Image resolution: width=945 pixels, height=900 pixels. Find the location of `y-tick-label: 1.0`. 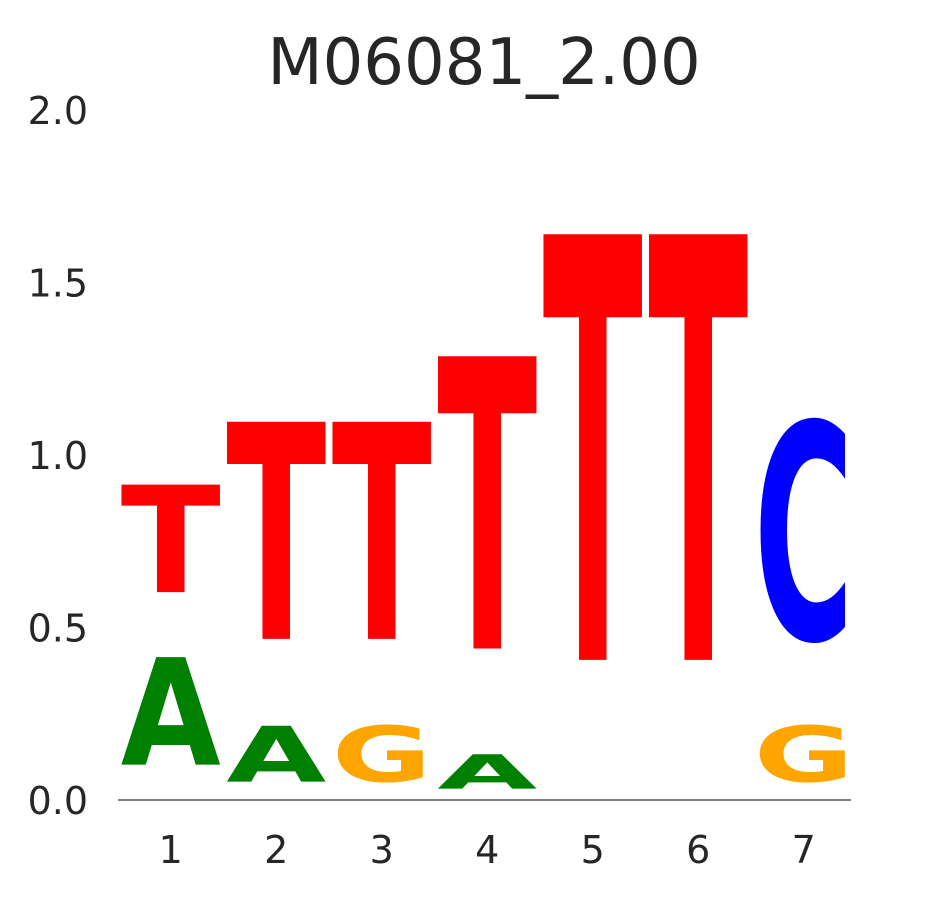

y-tick-label: 1.0 is located at coordinates (58, 456).